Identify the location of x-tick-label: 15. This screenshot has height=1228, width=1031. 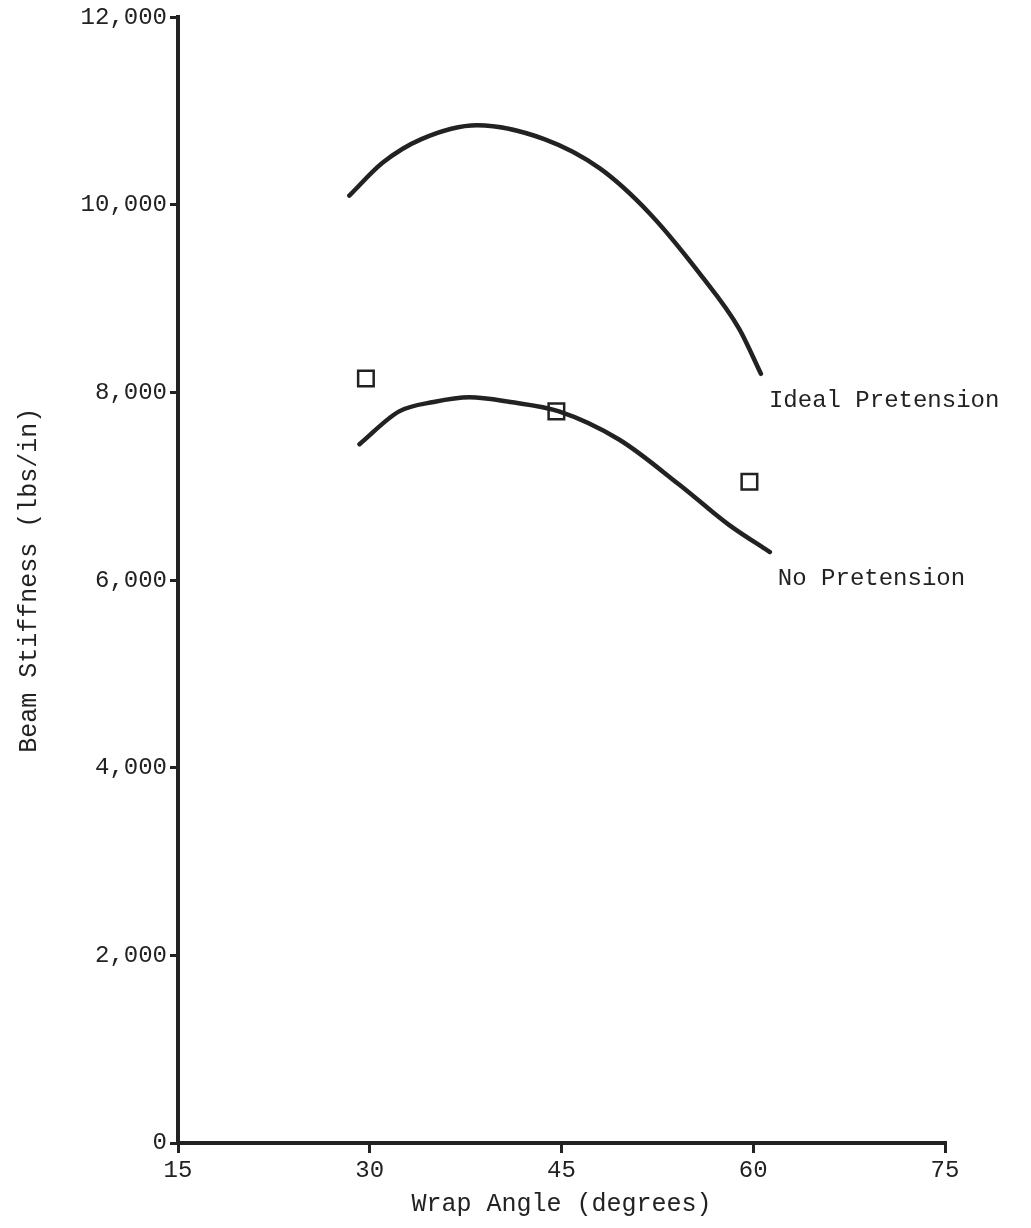
(178, 1170).